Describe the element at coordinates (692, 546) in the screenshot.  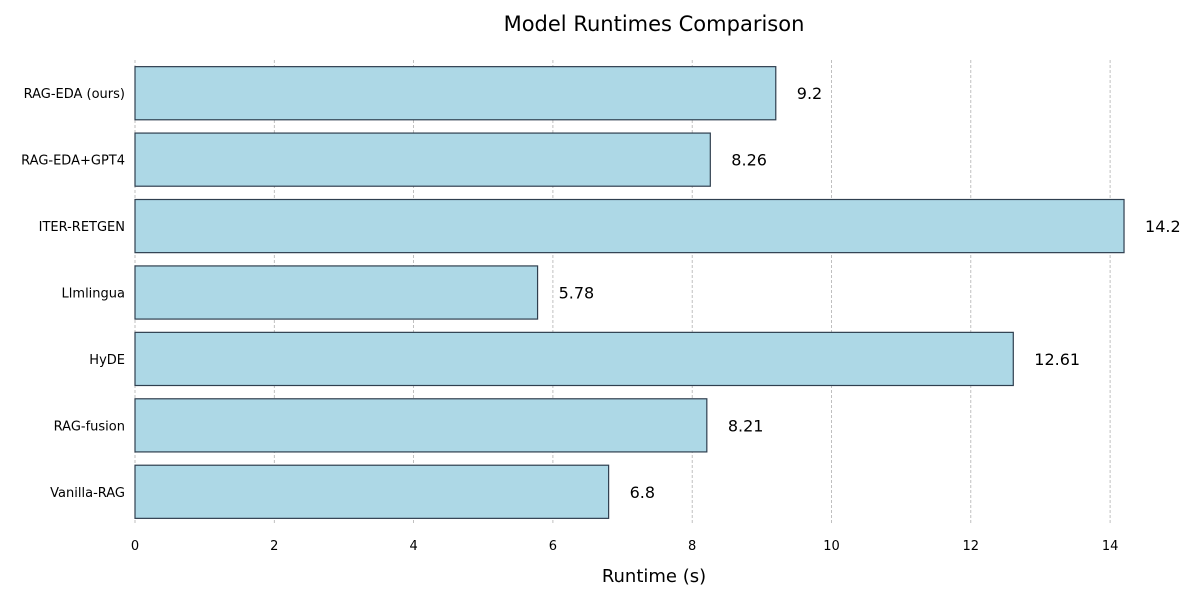
I see `x-tick-label-8: 8` at that location.